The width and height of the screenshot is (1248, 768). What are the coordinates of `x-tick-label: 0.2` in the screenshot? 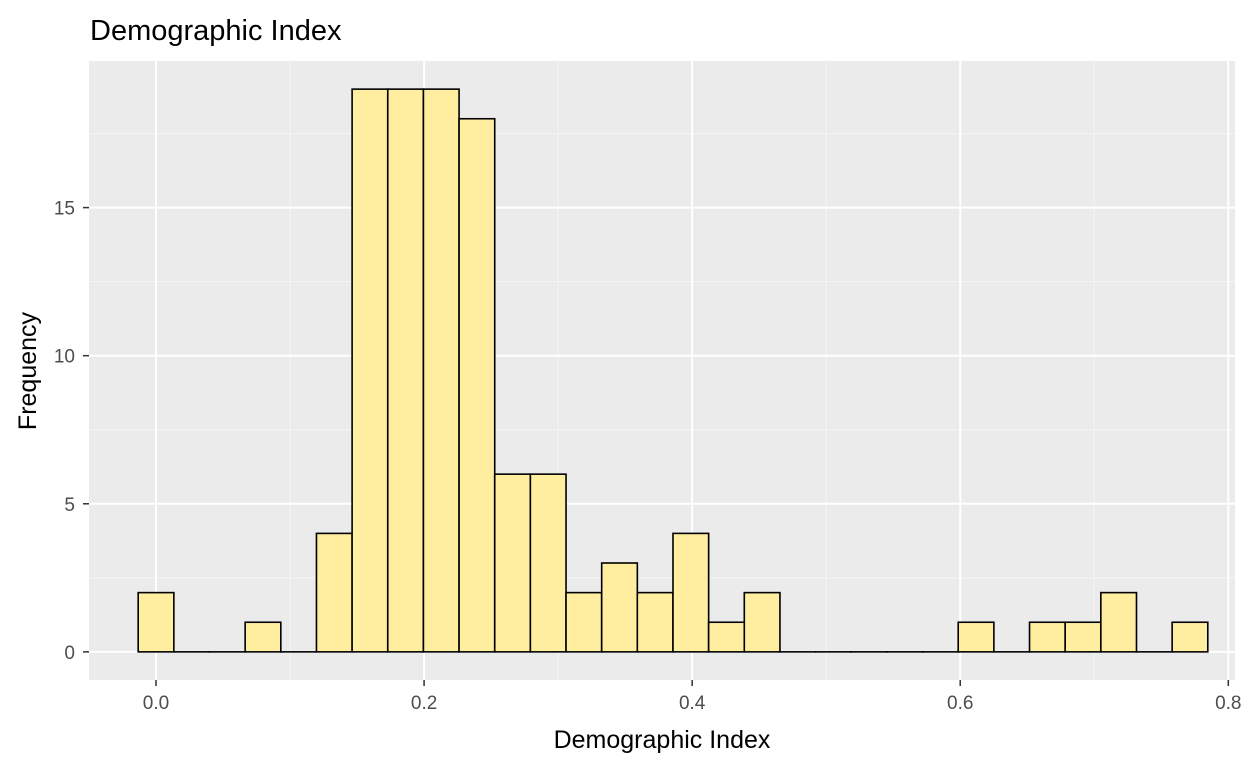 It's located at (424, 703).